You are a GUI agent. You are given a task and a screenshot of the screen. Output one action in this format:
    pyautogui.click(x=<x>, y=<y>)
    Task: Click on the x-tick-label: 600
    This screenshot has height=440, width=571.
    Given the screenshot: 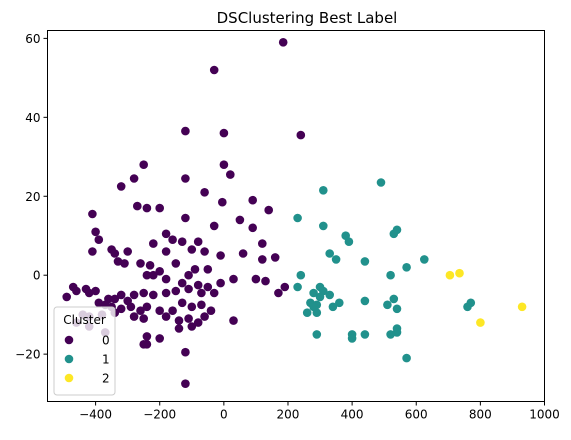 What is the action you would take?
    pyautogui.click(x=416, y=415)
    